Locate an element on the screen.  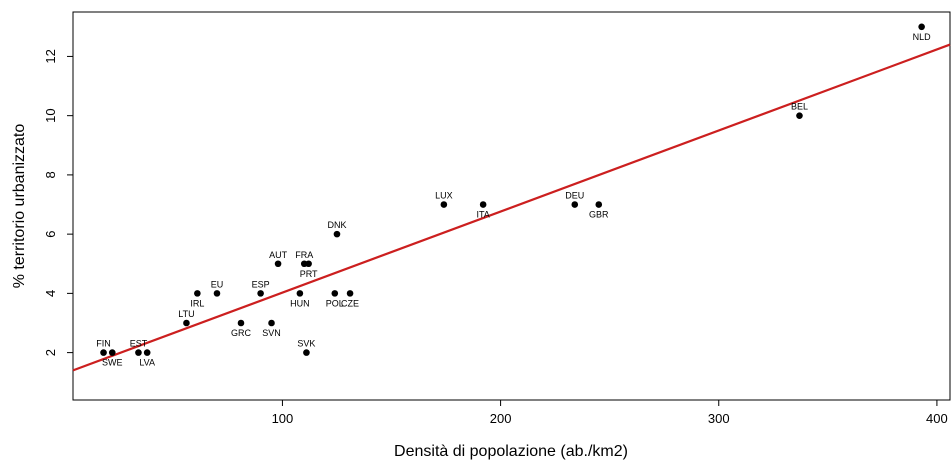
data-point-irl is located at coordinates (197, 293).